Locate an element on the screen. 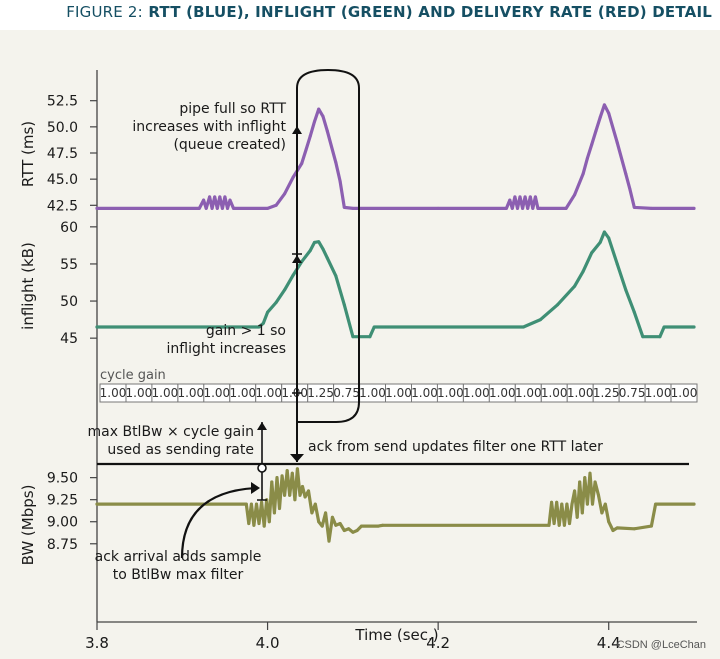  rtt-rise-arrowhead is located at coordinates (297, 130).